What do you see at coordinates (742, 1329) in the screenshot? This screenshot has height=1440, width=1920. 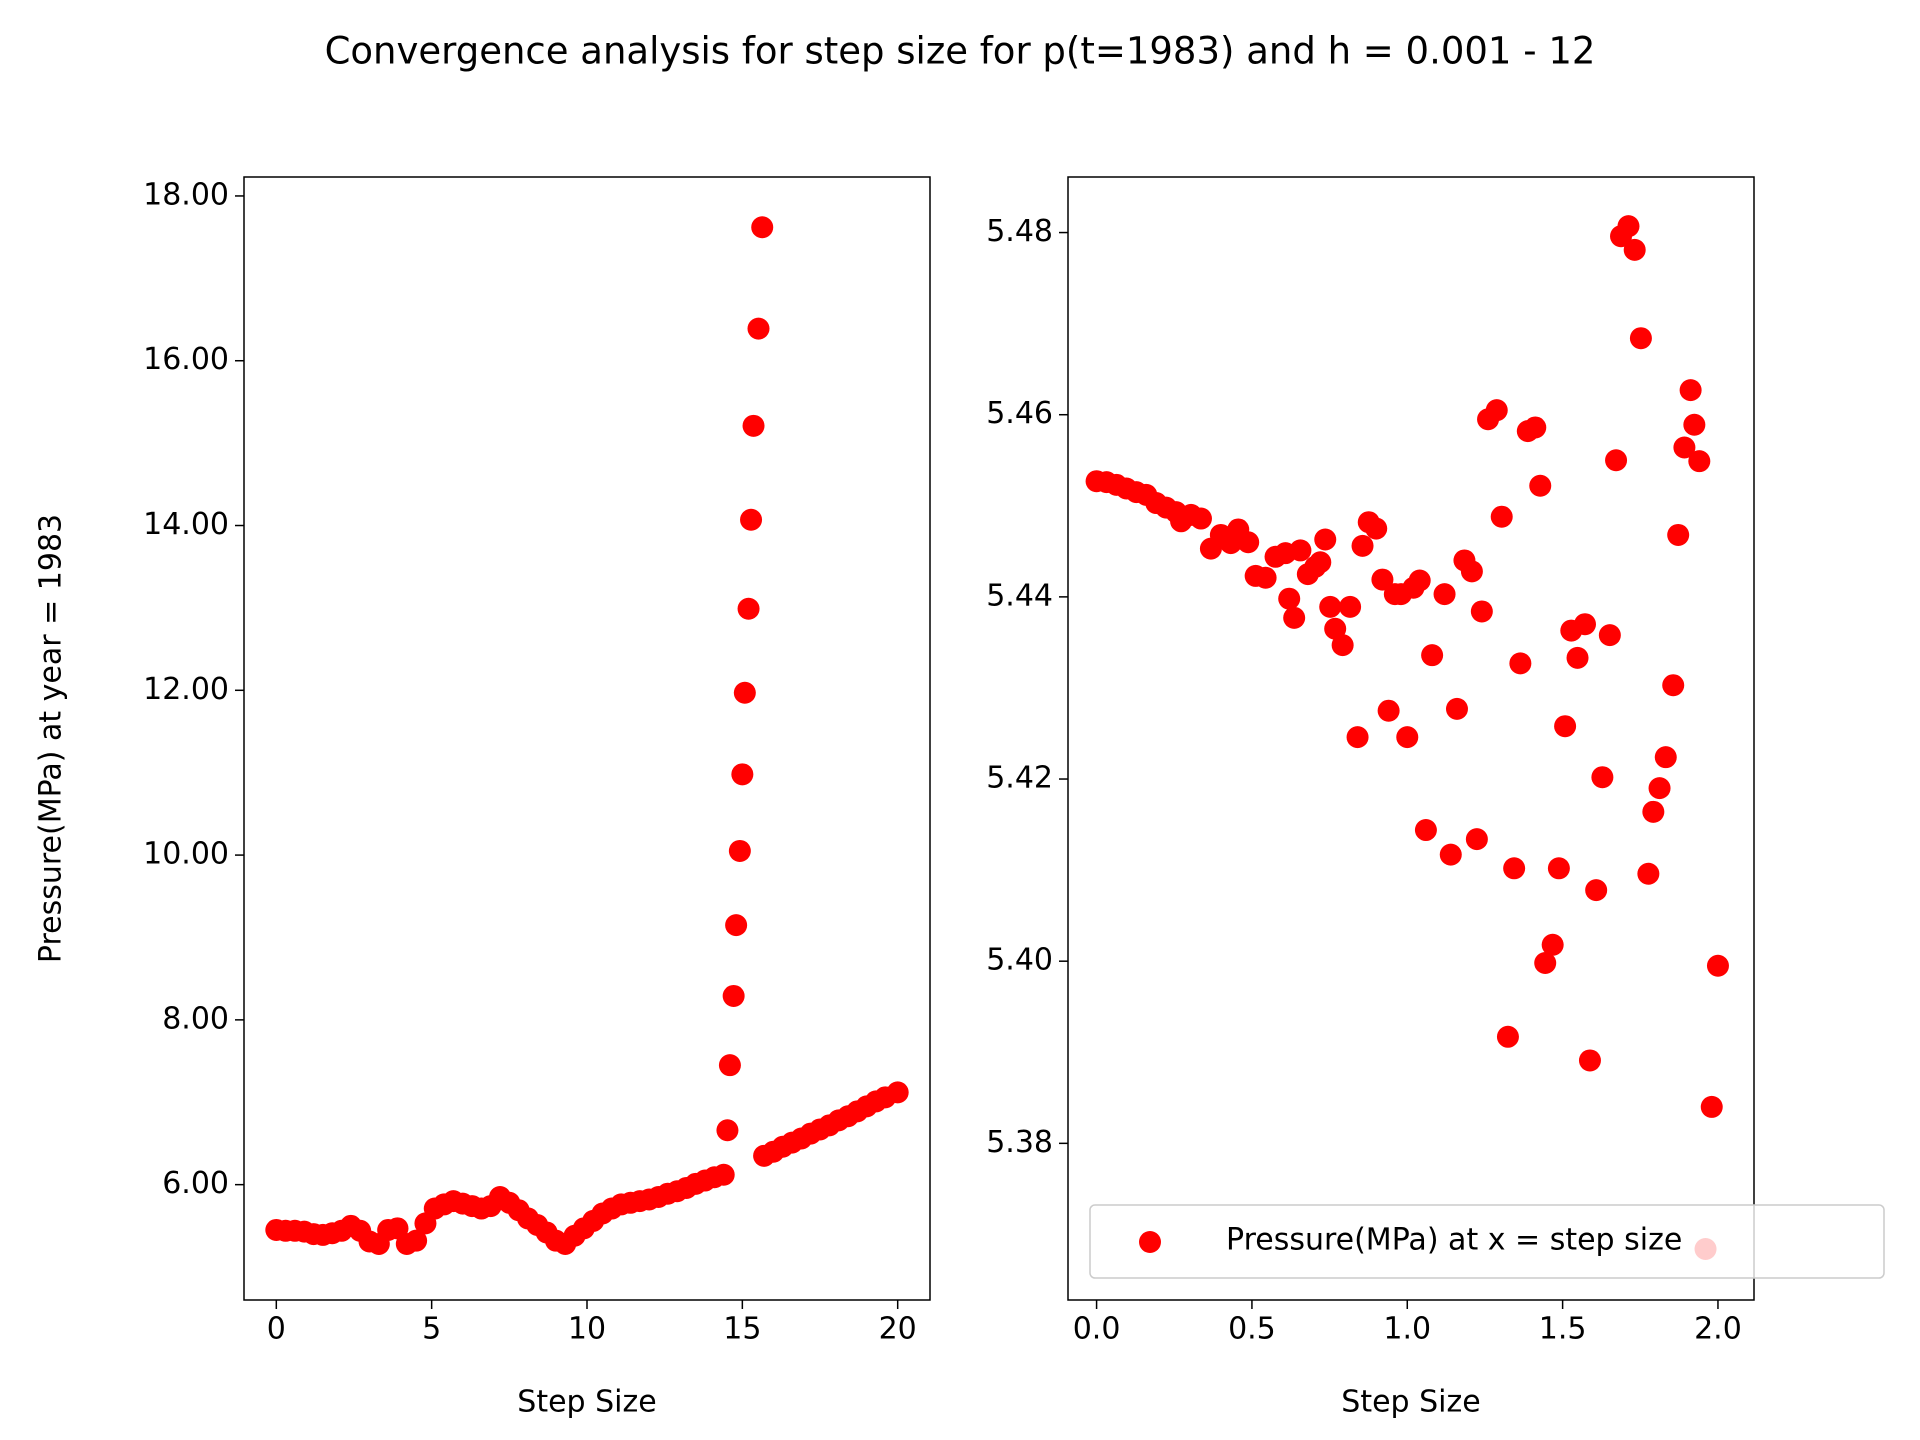 I see `x-tick-label: 15` at bounding box center [742, 1329].